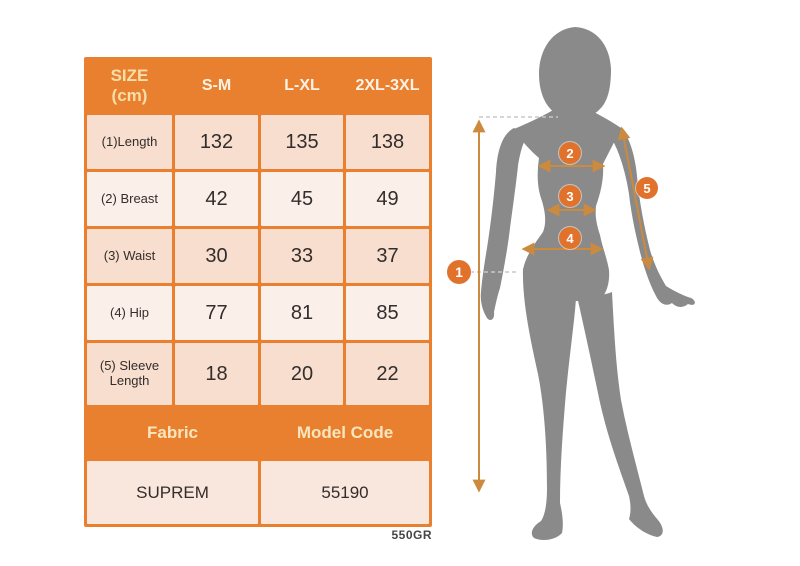 The width and height of the screenshot is (800, 566). Describe the element at coordinates (129, 313) in the screenshot. I see `row-label-hip: (4) Hip` at that location.